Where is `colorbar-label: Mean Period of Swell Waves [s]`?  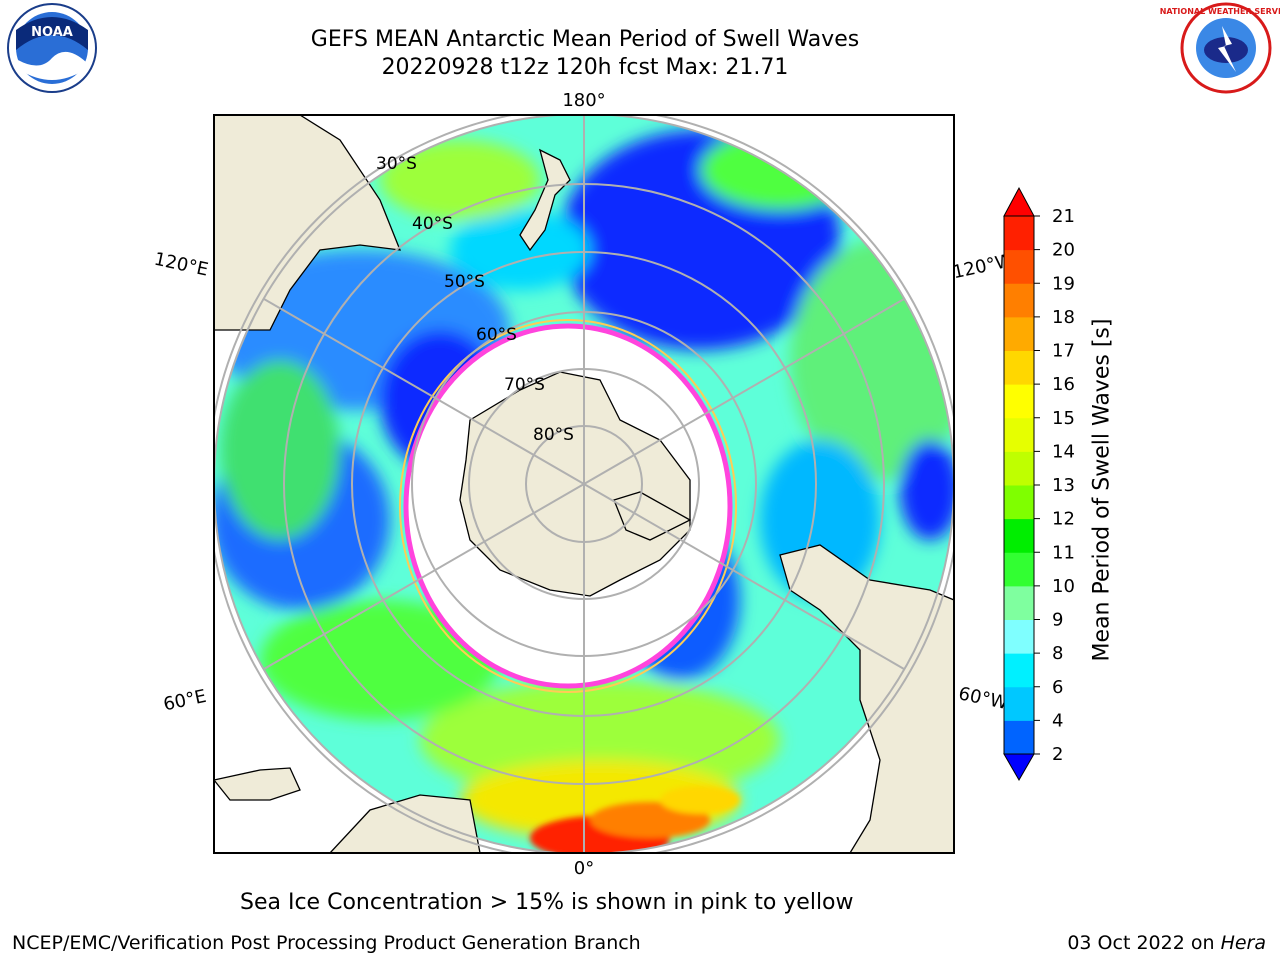
colorbar-label: Mean Period of Swell Waves [s] is located at coordinates (1102, 490).